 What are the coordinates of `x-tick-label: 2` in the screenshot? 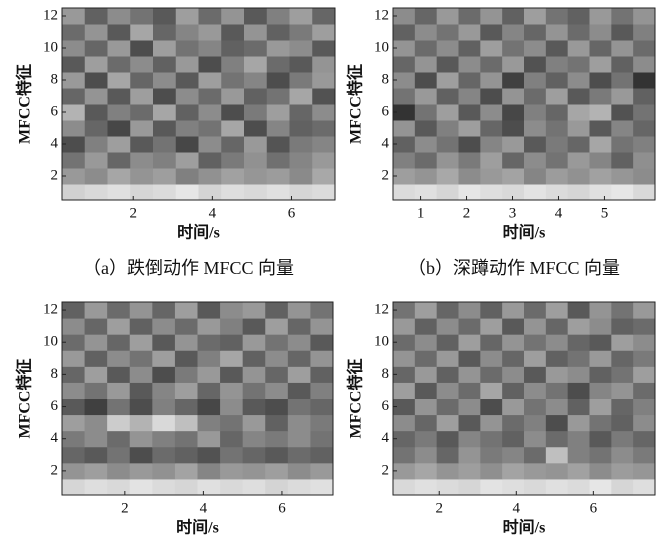 It's located at (439, 508).